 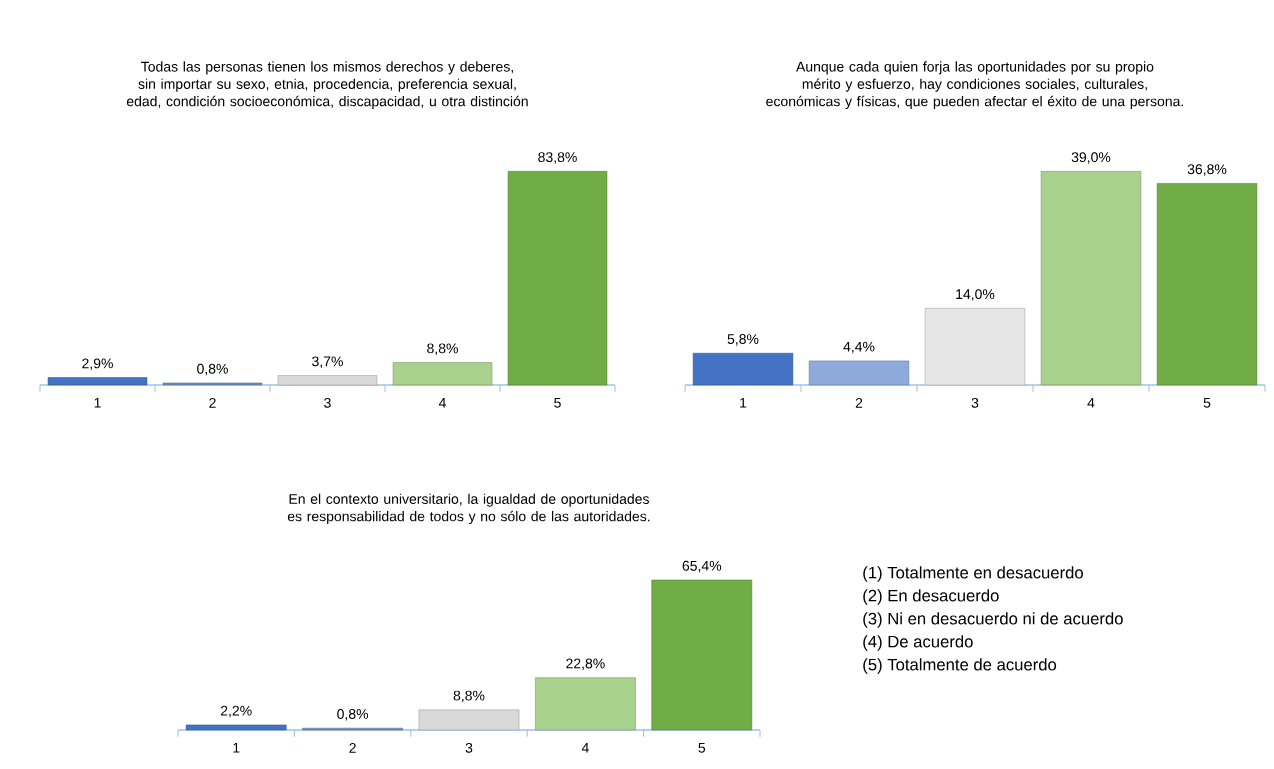 What do you see at coordinates (557, 158) in the screenshot?
I see `data-label: 83,8%` at bounding box center [557, 158].